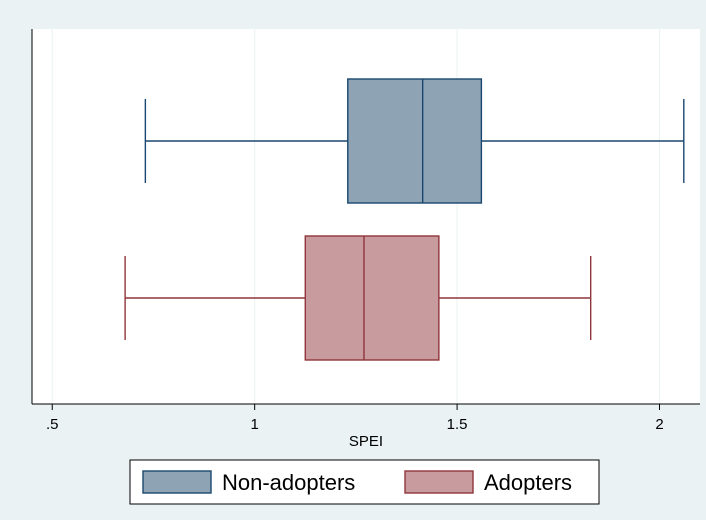  Describe the element at coordinates (364, 482) in the screenshot. I see `legend: Non-adopters Adopters` at that location.